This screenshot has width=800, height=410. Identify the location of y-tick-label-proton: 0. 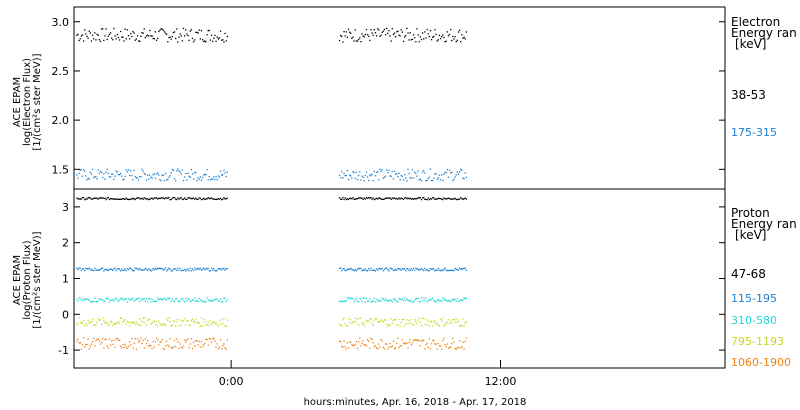
(65, 314).